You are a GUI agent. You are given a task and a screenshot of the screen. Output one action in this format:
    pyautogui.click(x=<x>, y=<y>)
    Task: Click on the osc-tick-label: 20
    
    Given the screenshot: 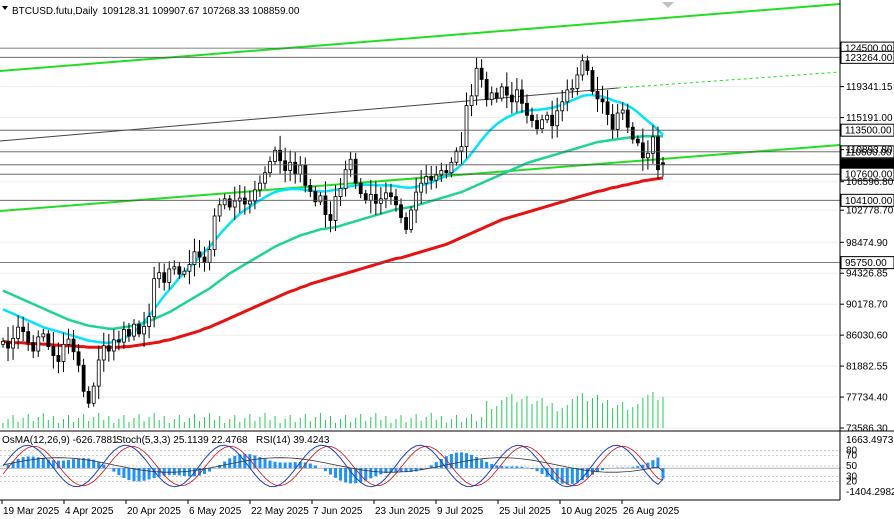 What is the action you would take?
    pyautogui.click(x=852, y=482)
    